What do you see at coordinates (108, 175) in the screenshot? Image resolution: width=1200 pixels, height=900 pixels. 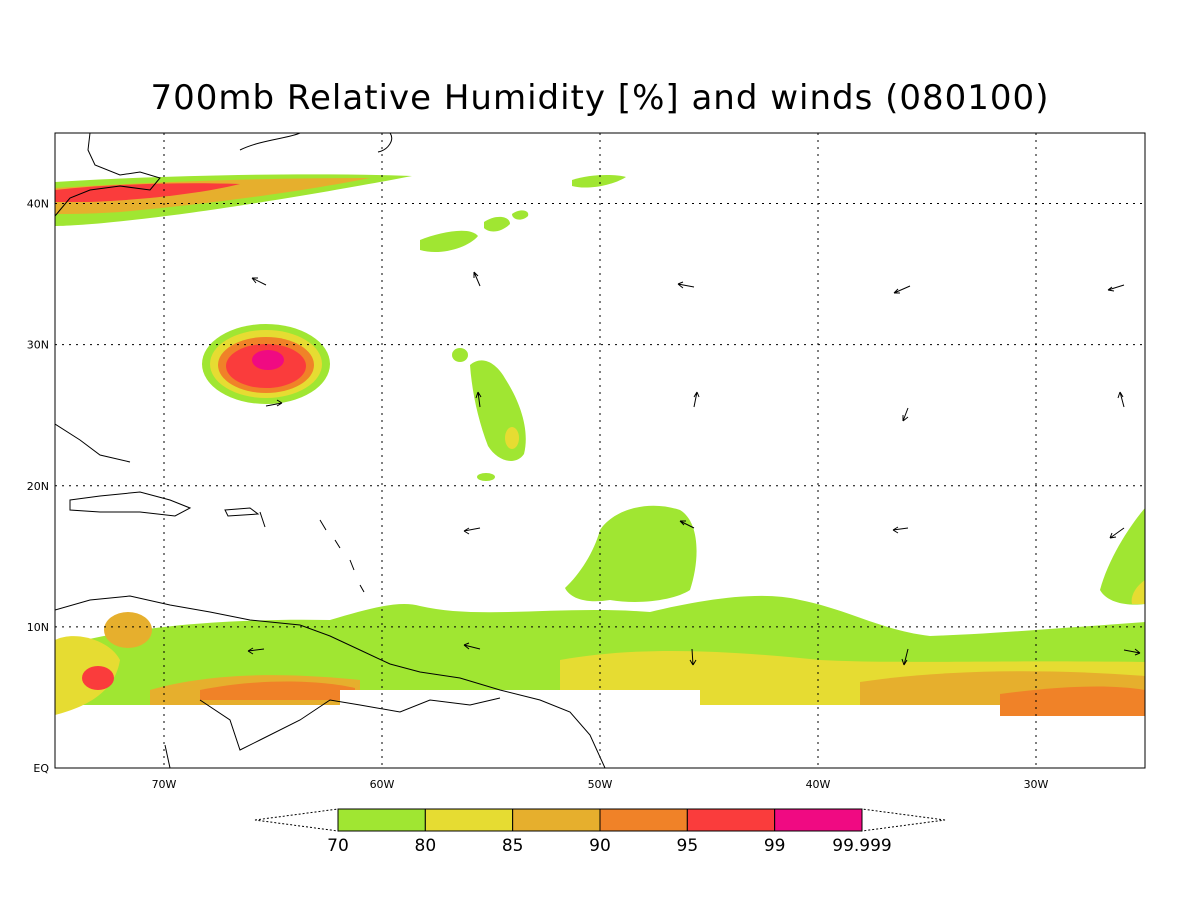 I see `coast-north-america` at bounding box center [108, 175].